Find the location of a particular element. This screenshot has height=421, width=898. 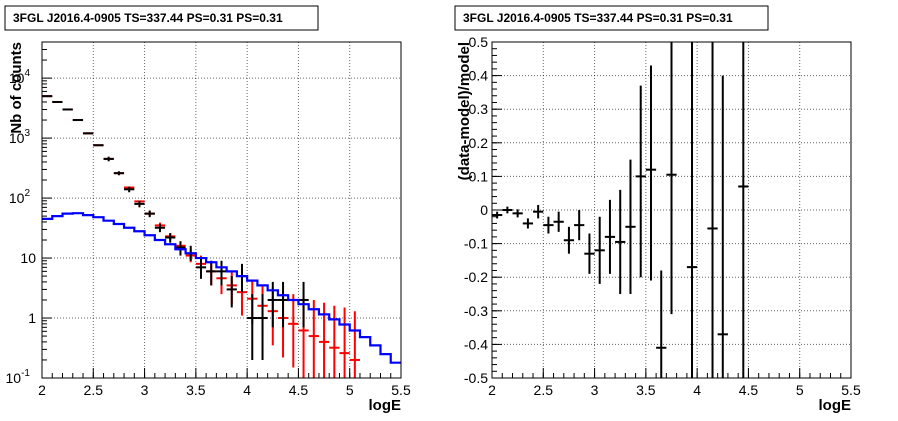

y-tick-label: -0.4 is located at coordinates (476, 344).